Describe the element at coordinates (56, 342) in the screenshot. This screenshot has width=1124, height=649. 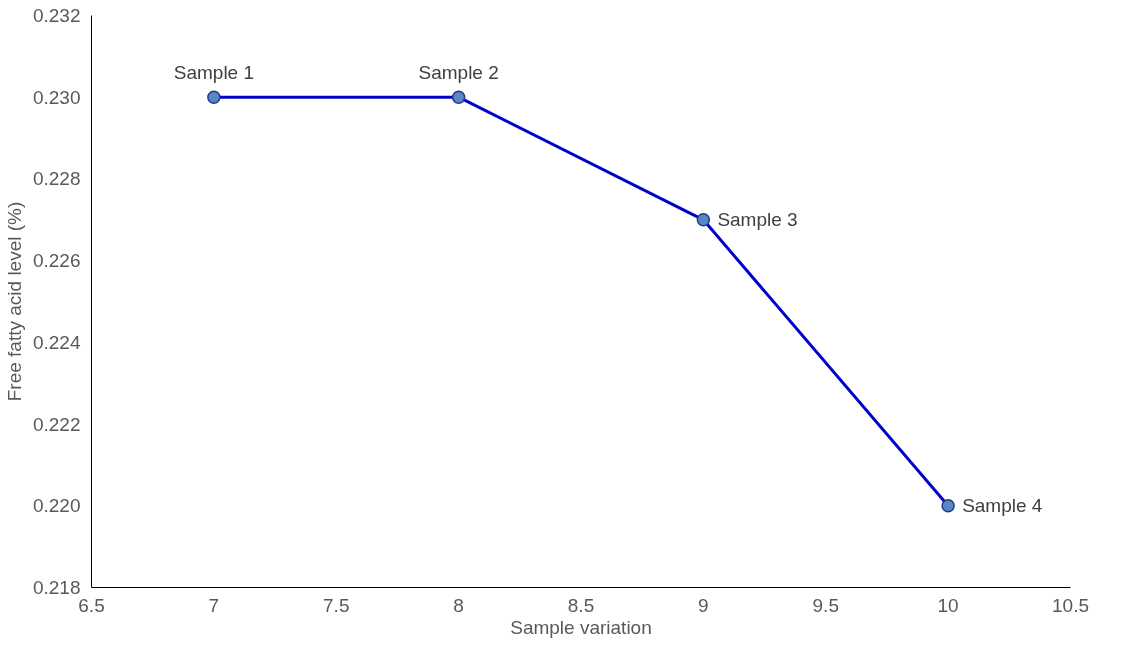
I see `y-tick-label: 0.224` at that location.